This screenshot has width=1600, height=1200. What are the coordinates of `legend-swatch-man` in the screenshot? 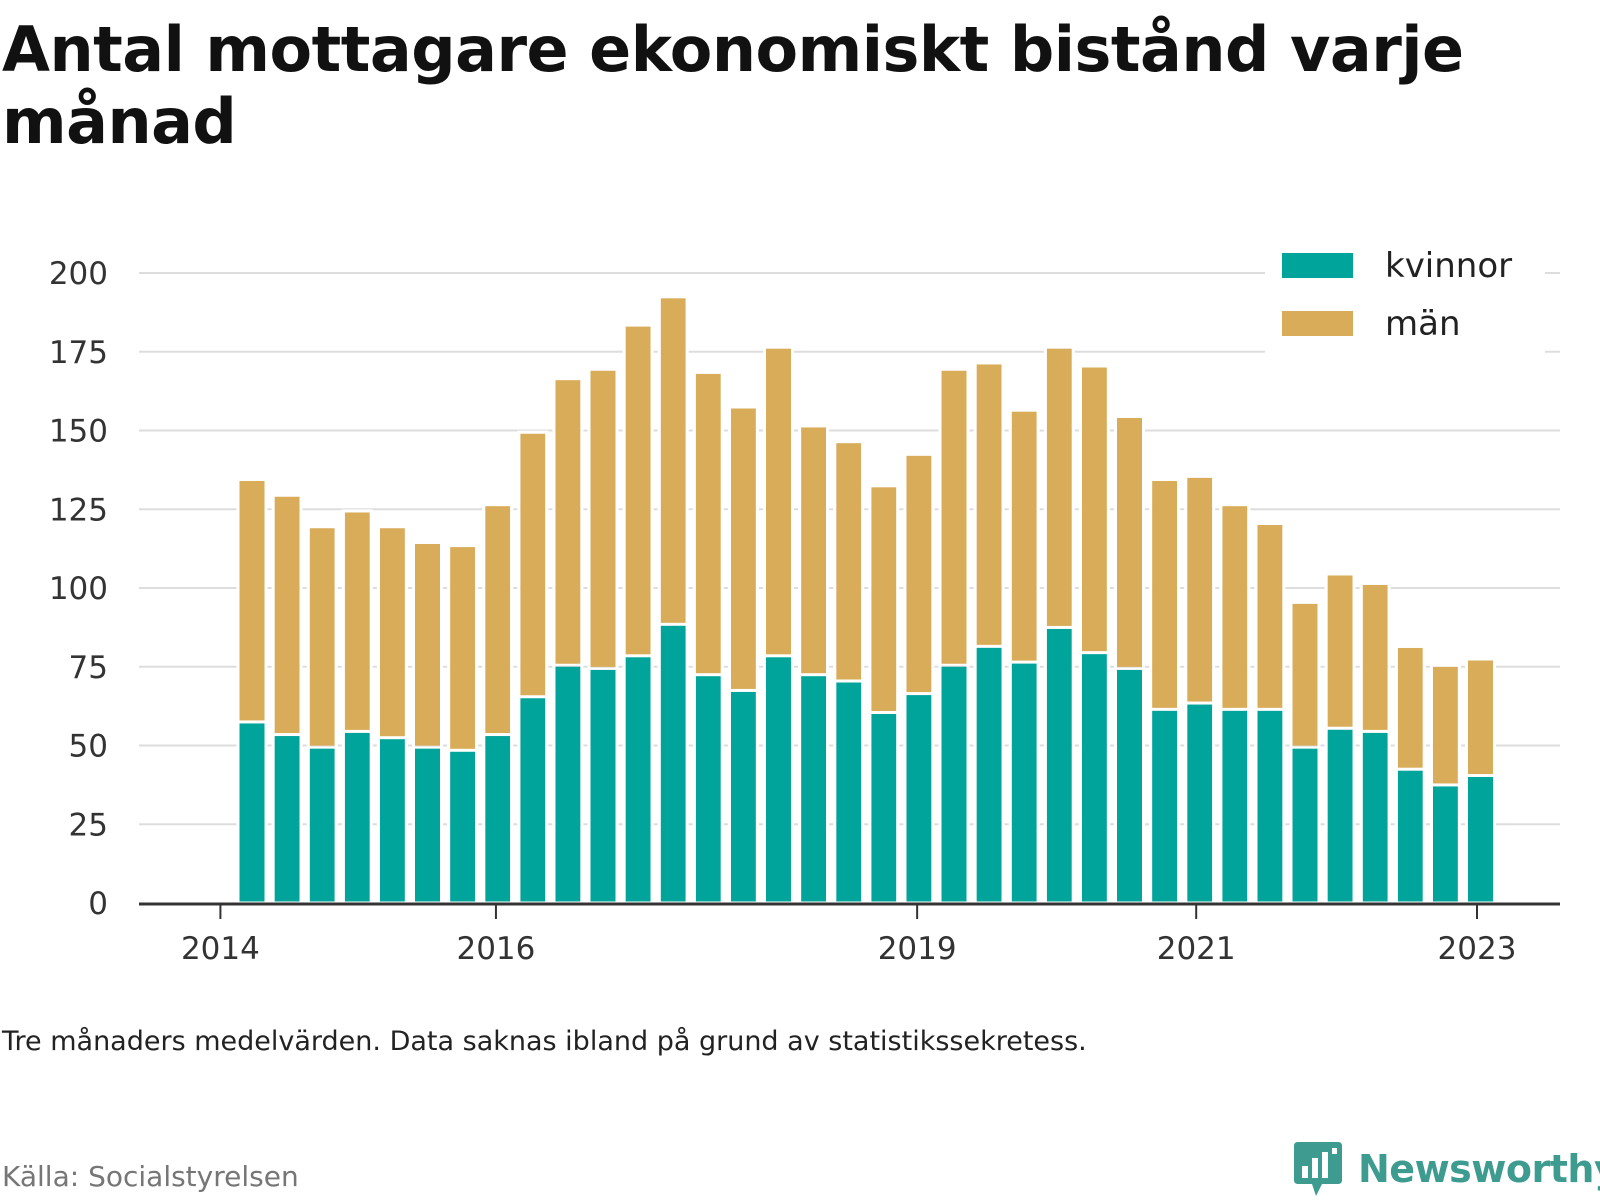 It's located at (1317, 323).